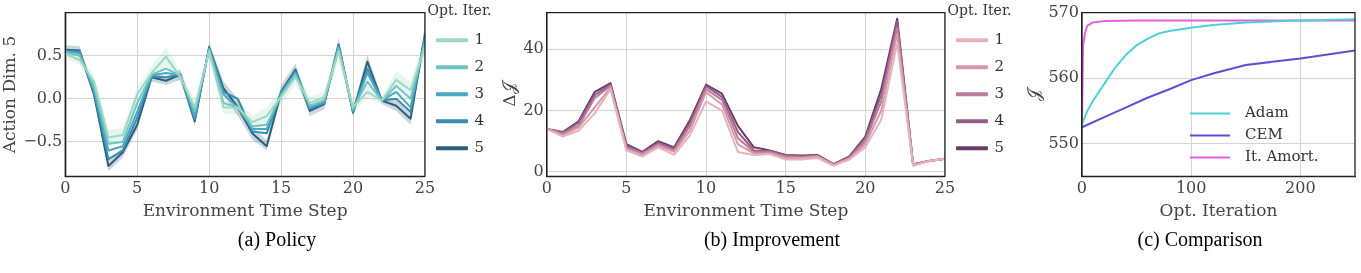 The width and height of the screenshot is (1361, 273). I want to click on x-axis-title: Opt. Iteration, so click(1218, 210).